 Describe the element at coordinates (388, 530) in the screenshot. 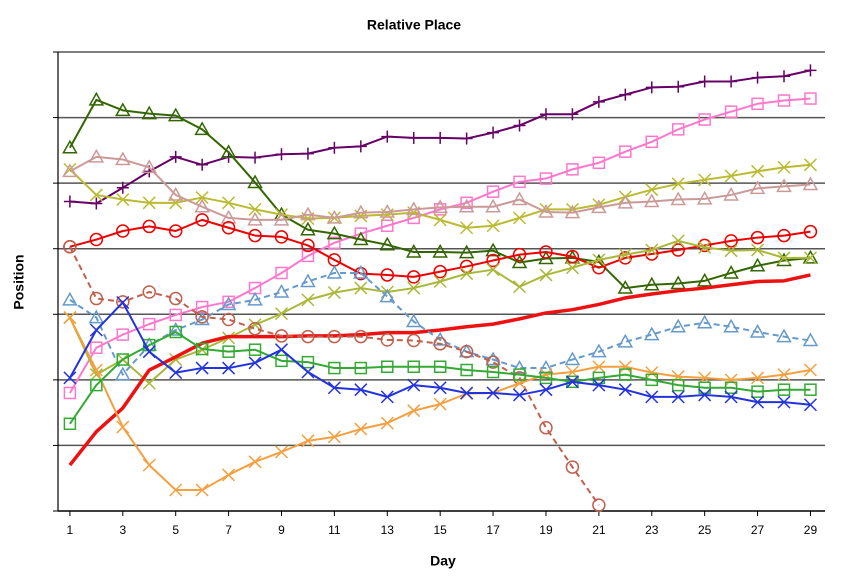

I see `x-tick-label: 13` at that location.